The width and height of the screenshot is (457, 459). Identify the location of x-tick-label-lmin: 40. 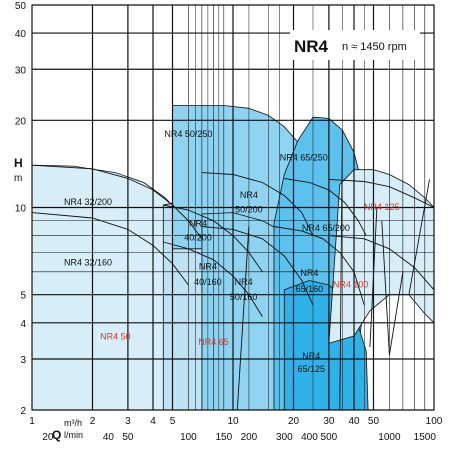
(109, 437).